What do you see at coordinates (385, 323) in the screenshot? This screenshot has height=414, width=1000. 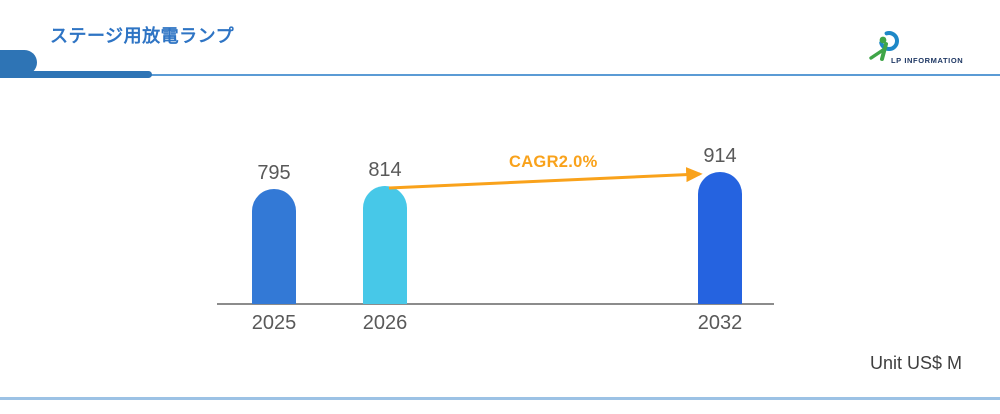 I see `category-label-2026: 2026` at bounding box center [385, 323].